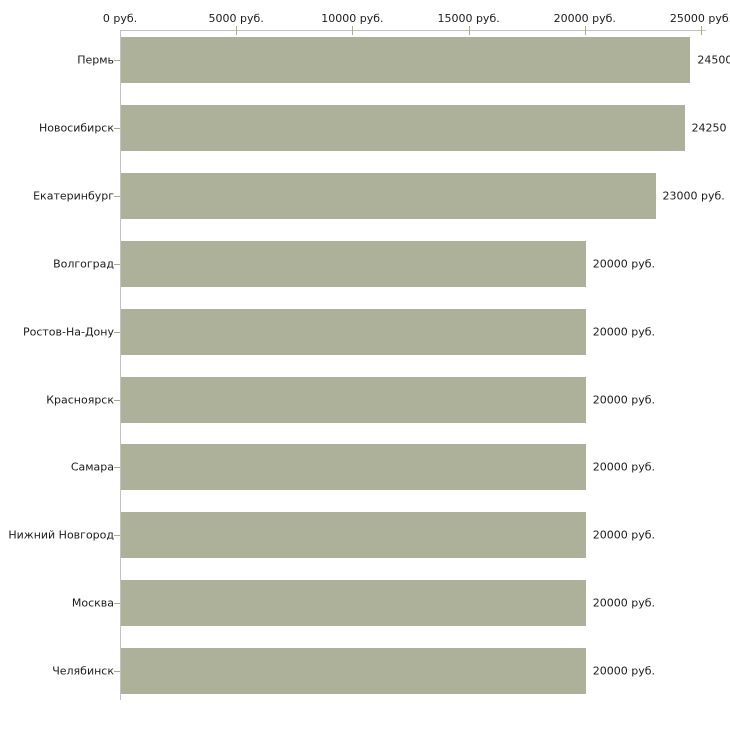  I want to click on x-axis-line, so click(413, 30).